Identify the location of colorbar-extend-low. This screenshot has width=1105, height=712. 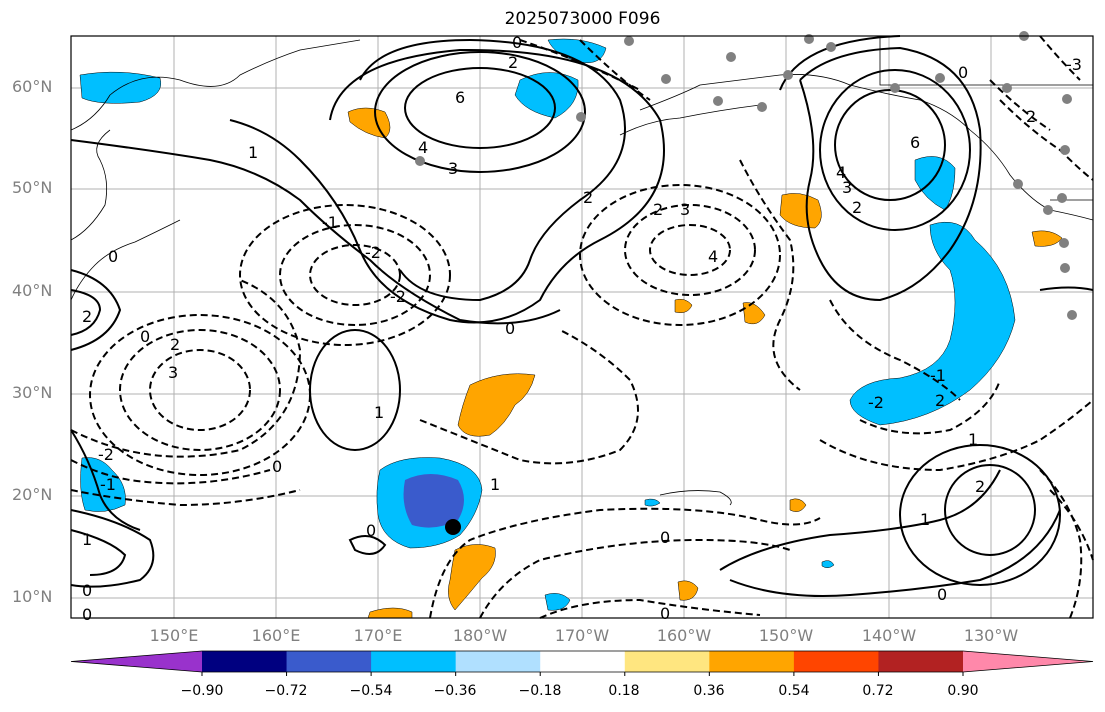
(136, 661).